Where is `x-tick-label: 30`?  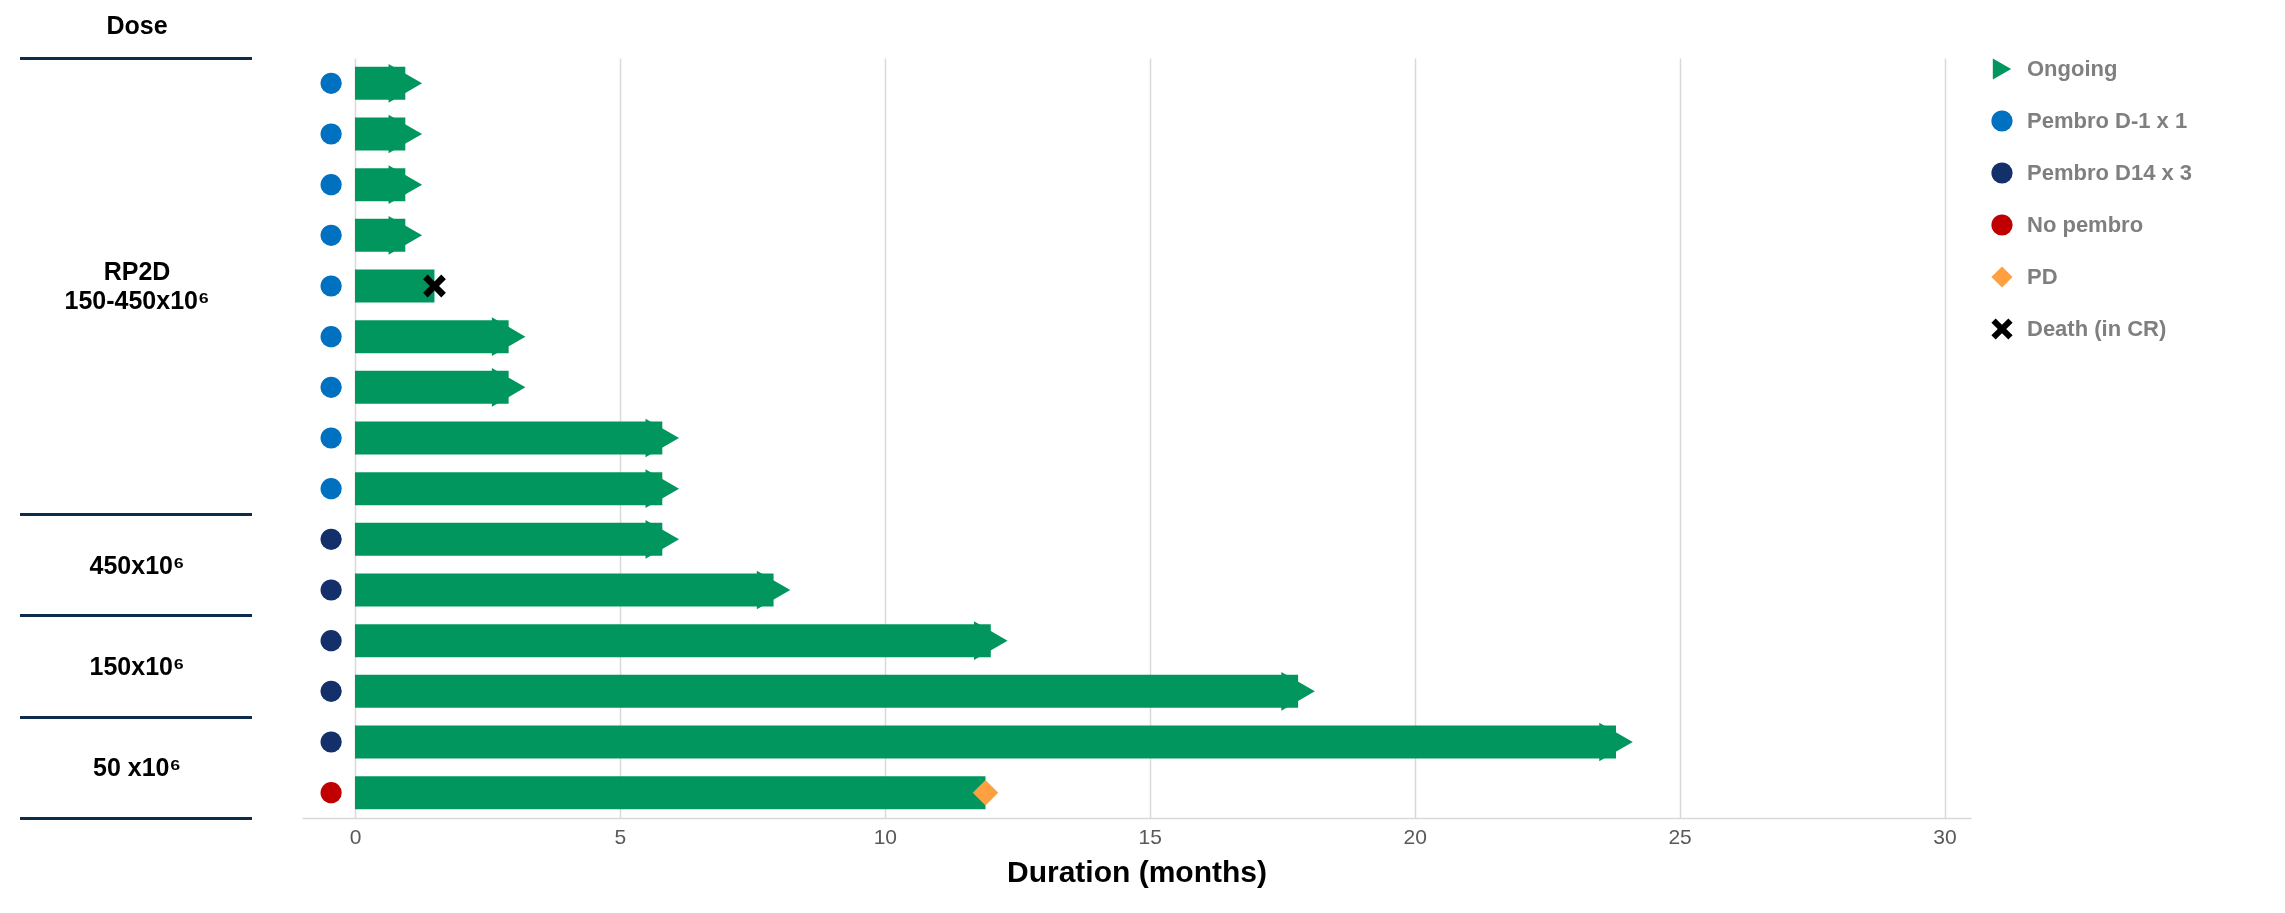 x-tick-label: 30 is located at coordinates (1945, 836).